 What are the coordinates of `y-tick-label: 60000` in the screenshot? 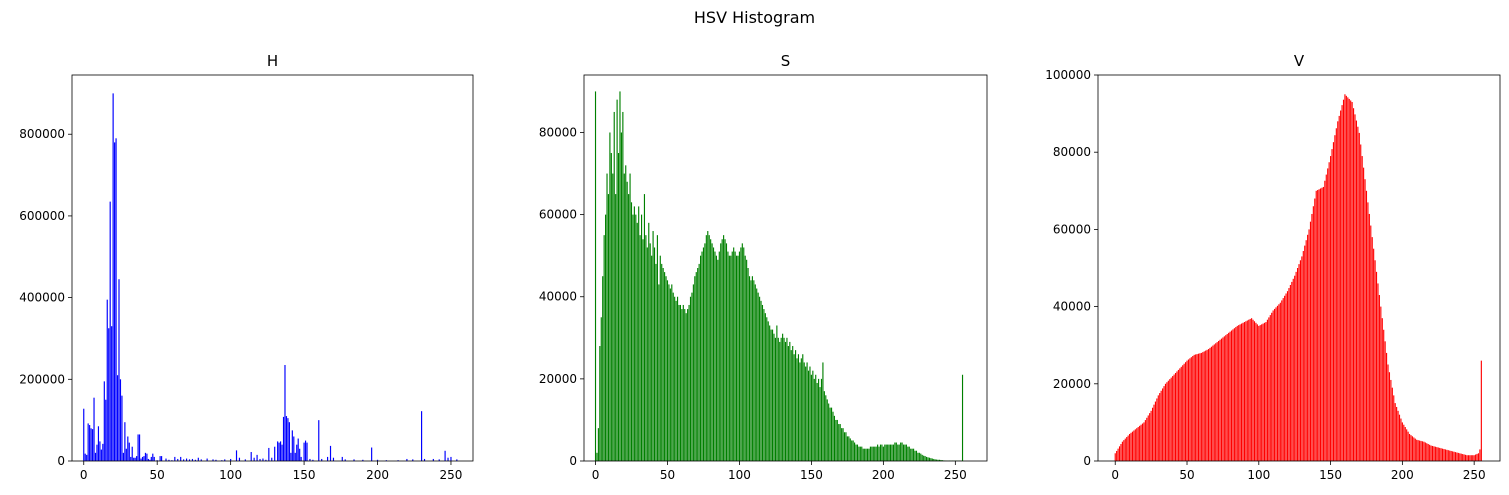 It's located at (1072, 229).